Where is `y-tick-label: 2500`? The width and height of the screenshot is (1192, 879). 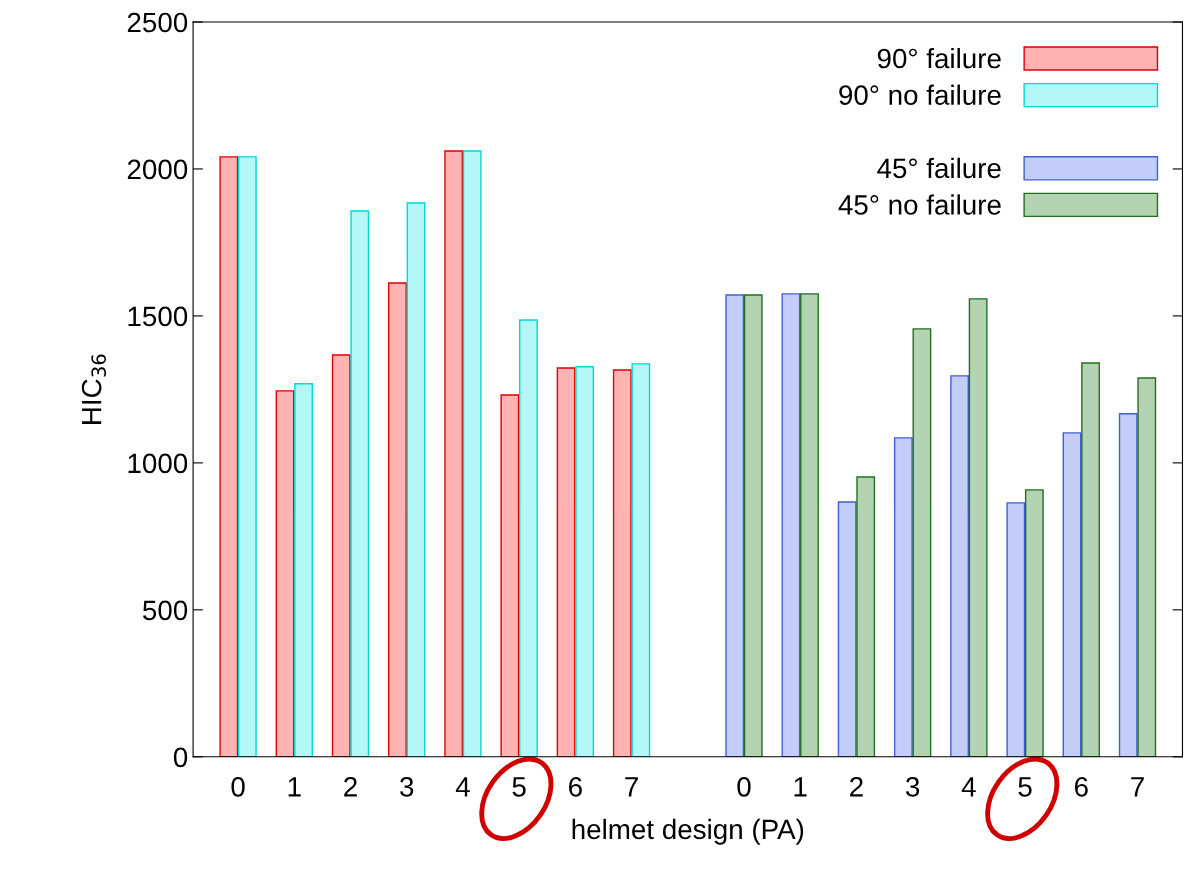
y-tick-label: 2500 is located at coordinates (157, 22).